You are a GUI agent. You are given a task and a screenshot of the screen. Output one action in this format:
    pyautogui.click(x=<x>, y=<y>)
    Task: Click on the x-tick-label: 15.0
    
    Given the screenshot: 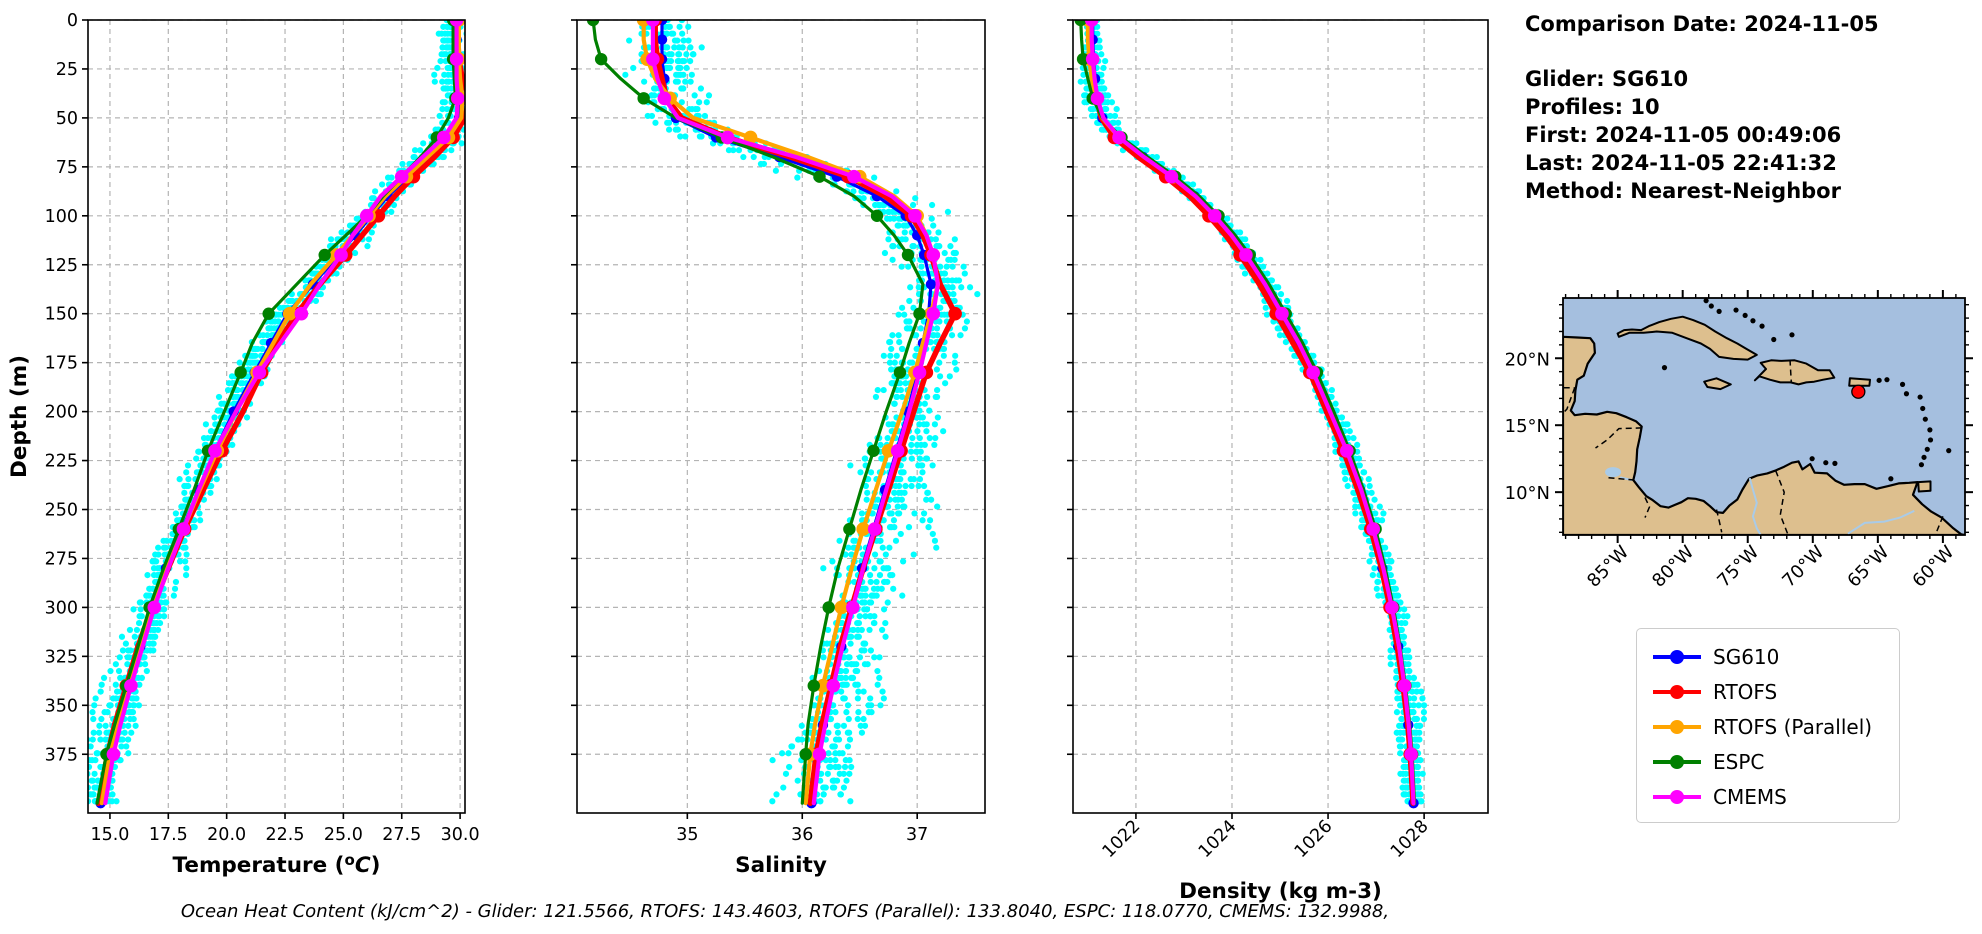 What is the action you would take?
    pyautogui.click(x=109, y=835)
    